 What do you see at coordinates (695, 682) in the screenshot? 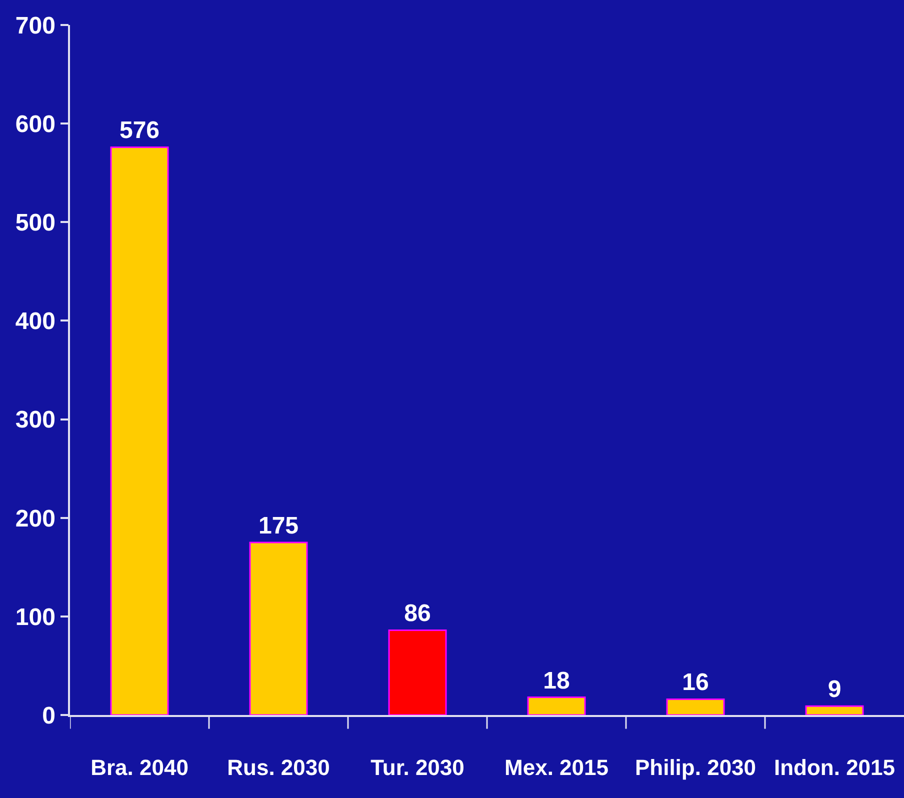
I see `data-label: 16` at bounding box center [695, 682].